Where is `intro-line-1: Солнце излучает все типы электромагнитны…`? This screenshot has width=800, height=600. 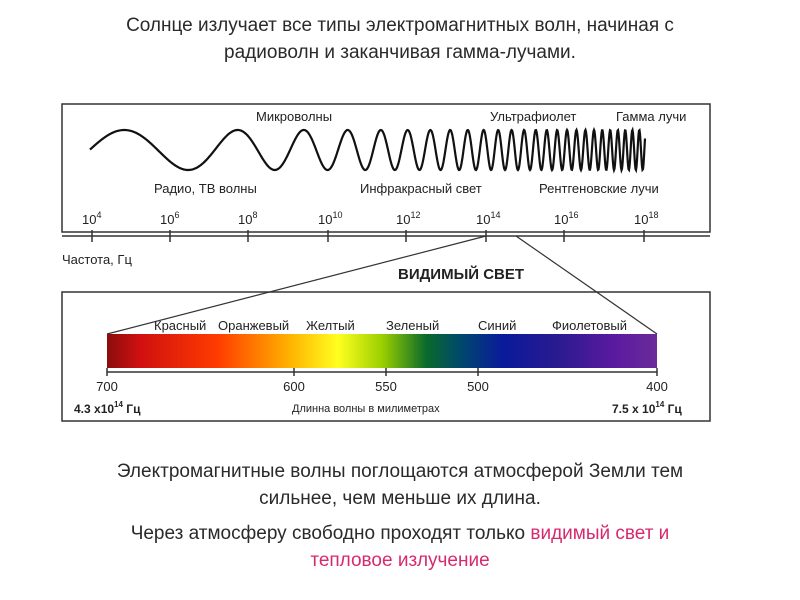 intro-line-1: Солнце излучает все типы электромагнитны… is located at coordinates (400, 25).